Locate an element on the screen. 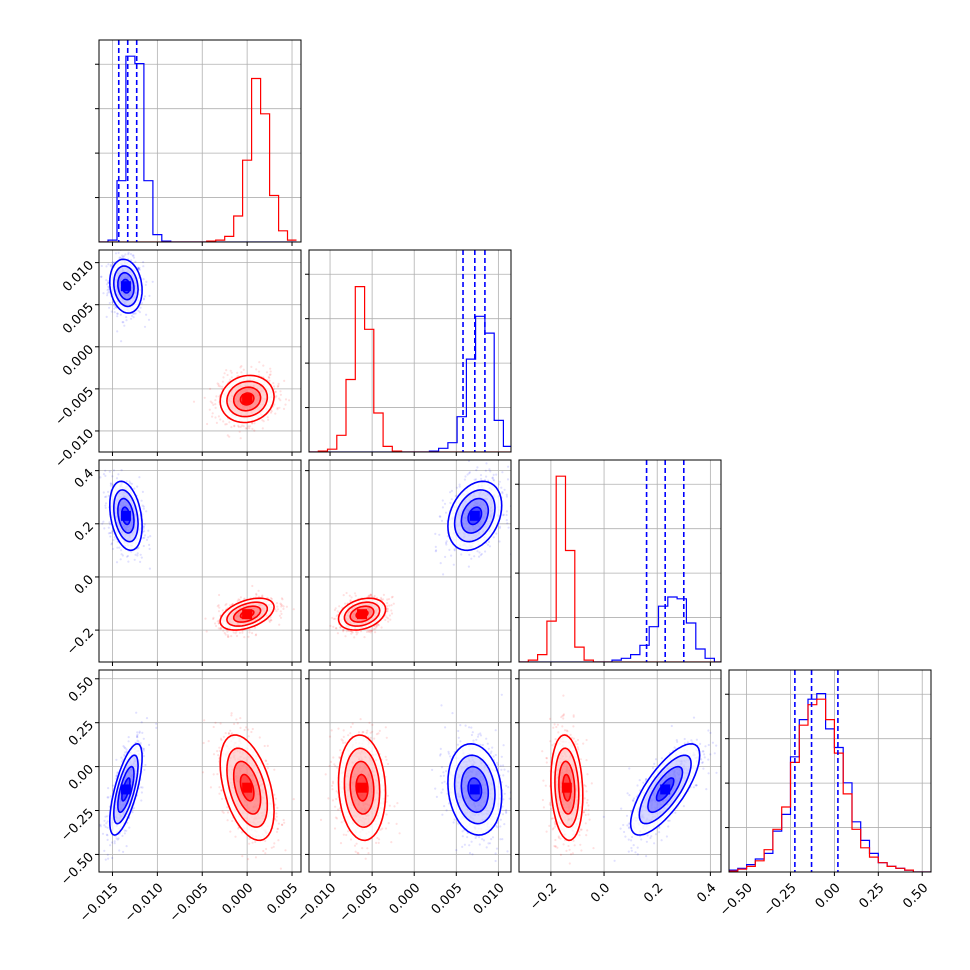 The height and width of the screenshot is (970, 970). y-tick-label: −0.2 is located at coordinates (80, 642).